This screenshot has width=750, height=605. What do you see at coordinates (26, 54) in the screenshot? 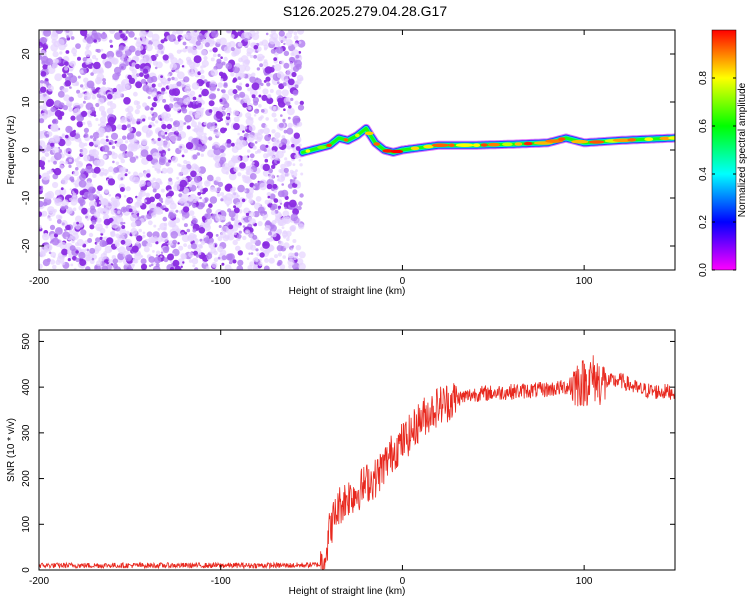
I see `spectrogram-y-tick-label: 20` at bounding box center [26, 54].